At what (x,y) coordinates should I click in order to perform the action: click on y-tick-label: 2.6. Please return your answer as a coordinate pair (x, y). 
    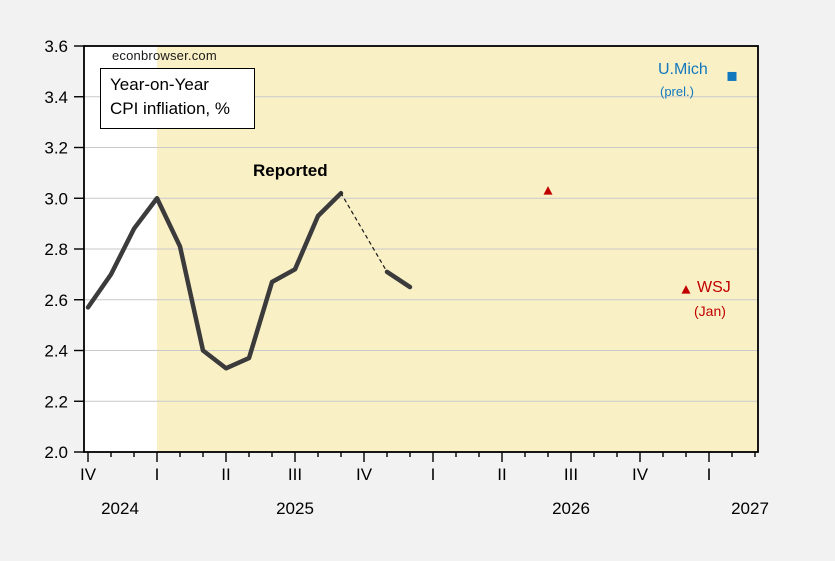
    Looking at the image, I should click on (56, 300).